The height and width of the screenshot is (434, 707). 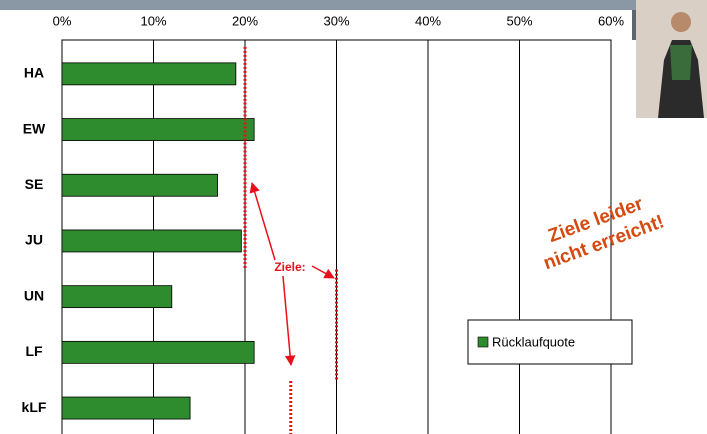 What do you see at coordinates (34, 407) in the screenshot?
I see `y-tick-label: kLF` at bounding box center [34, 407].